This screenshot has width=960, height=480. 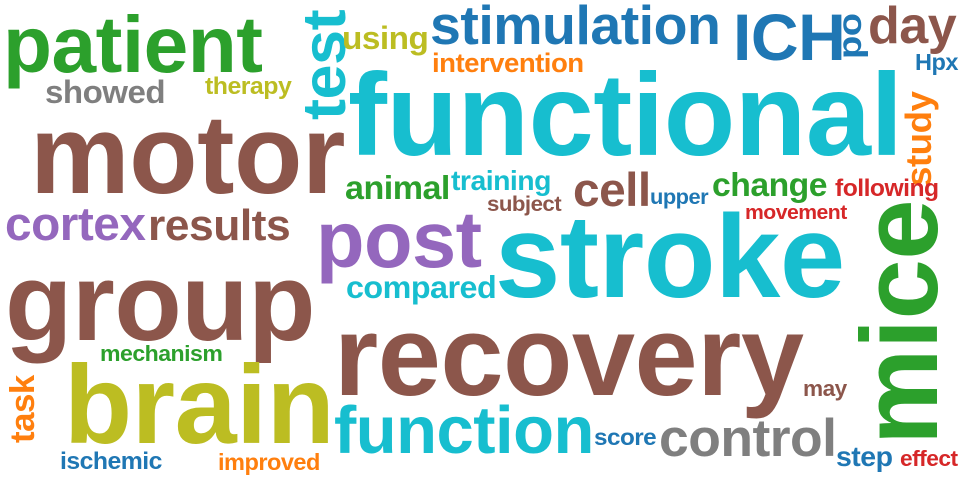 I want to click on word-step: step, so click(x=864, y=456).